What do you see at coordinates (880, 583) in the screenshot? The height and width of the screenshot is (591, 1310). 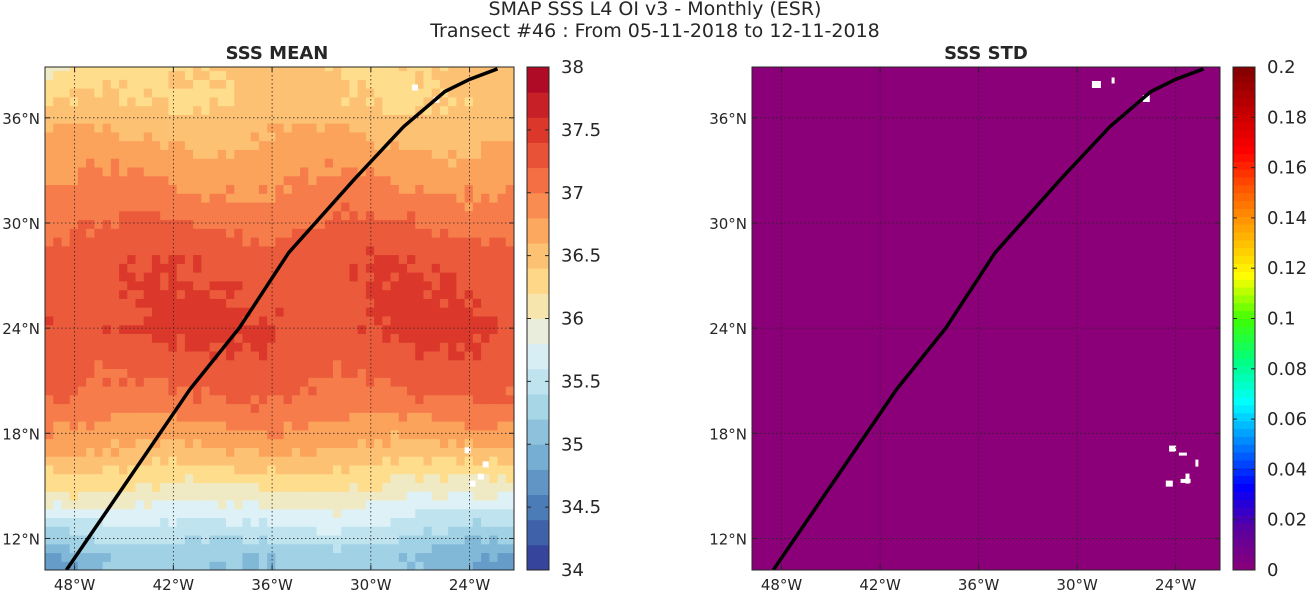 I see `sss-std-x-tick-label: 42°W` at bounding box center [880, 583].